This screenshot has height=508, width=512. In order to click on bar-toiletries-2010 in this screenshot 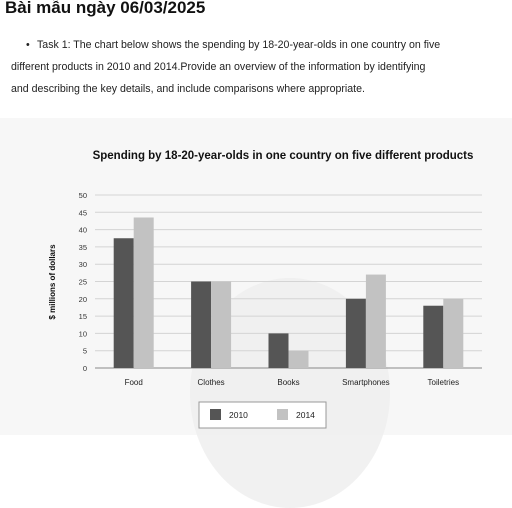, I will do `click(433, 336)`.